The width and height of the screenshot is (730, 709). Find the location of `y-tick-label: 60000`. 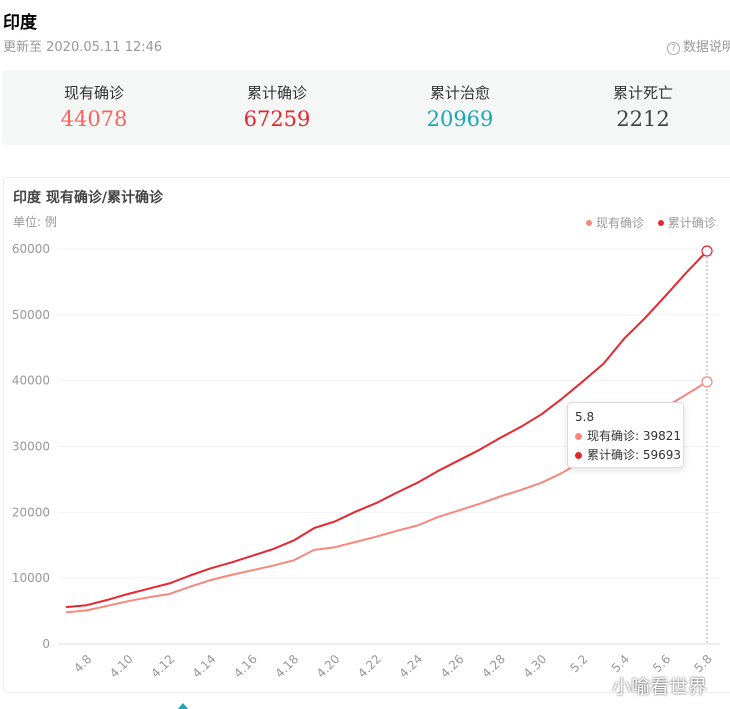

y-tick-label: 60000 is located at coordinates (31, 249).